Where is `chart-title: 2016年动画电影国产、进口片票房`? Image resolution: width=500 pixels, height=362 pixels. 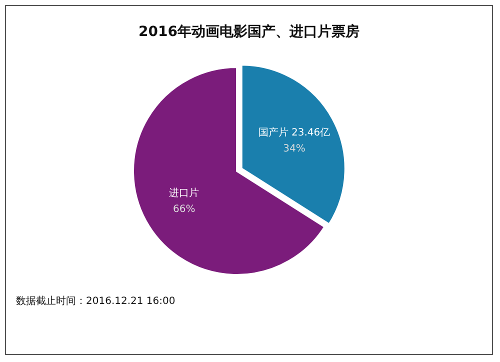 chart-title: 2016年动画电影国产、进口片票房 is located at coordinates (249, 31).